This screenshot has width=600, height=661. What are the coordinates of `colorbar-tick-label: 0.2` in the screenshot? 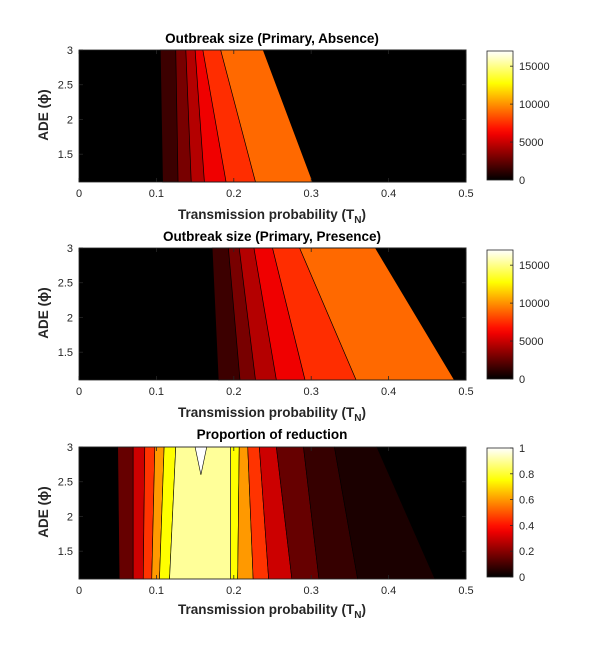 It's located at (526, 552).